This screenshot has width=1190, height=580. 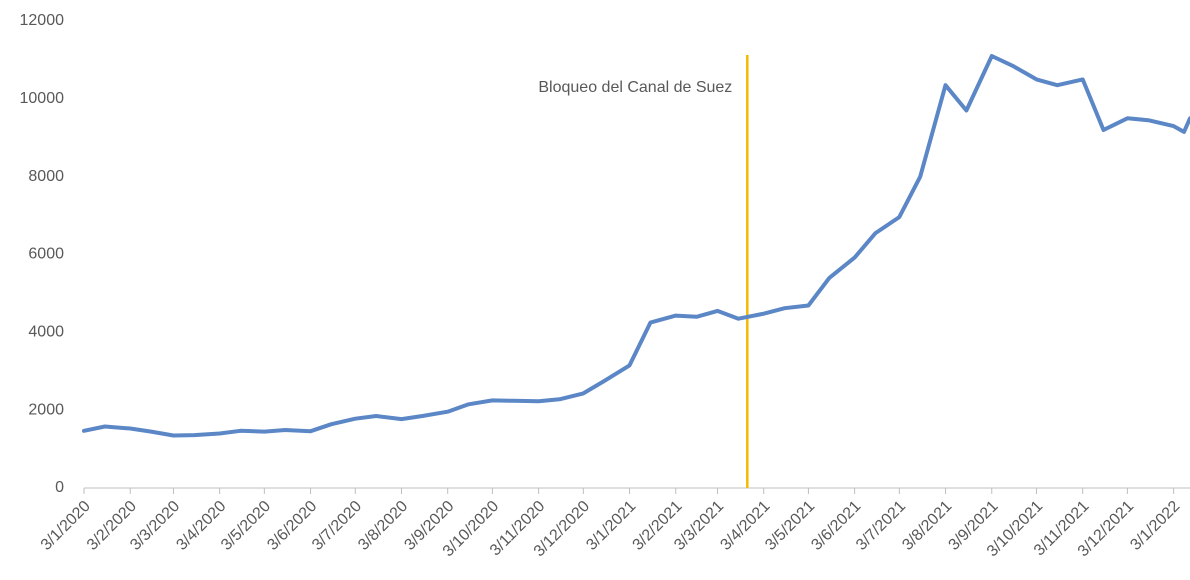 I want to click on y-tick-label: 2000, so click(x=46, y=409).